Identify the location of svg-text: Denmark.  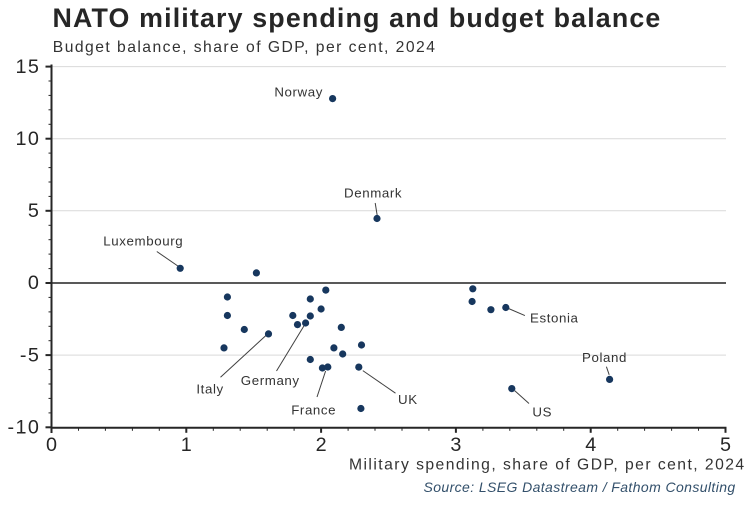
(373, 193).